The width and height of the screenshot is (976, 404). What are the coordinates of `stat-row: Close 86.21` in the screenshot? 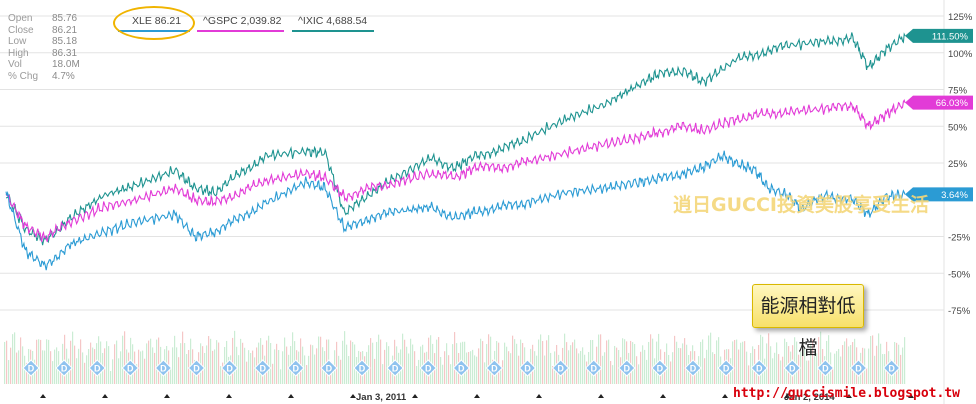 It's located at (44, 31).